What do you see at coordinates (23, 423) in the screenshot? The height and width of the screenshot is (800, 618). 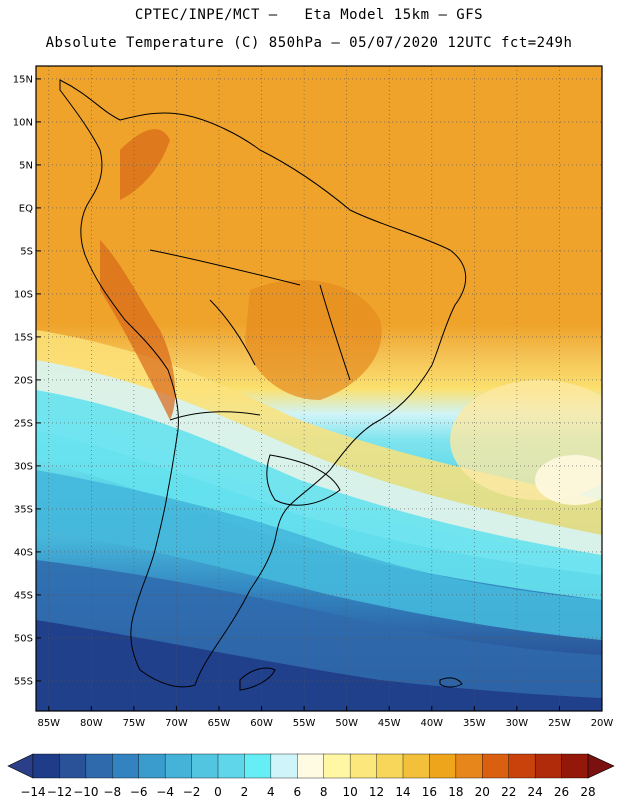 I see `lat-tick-label: 25S` at bounding box center [23, 423].